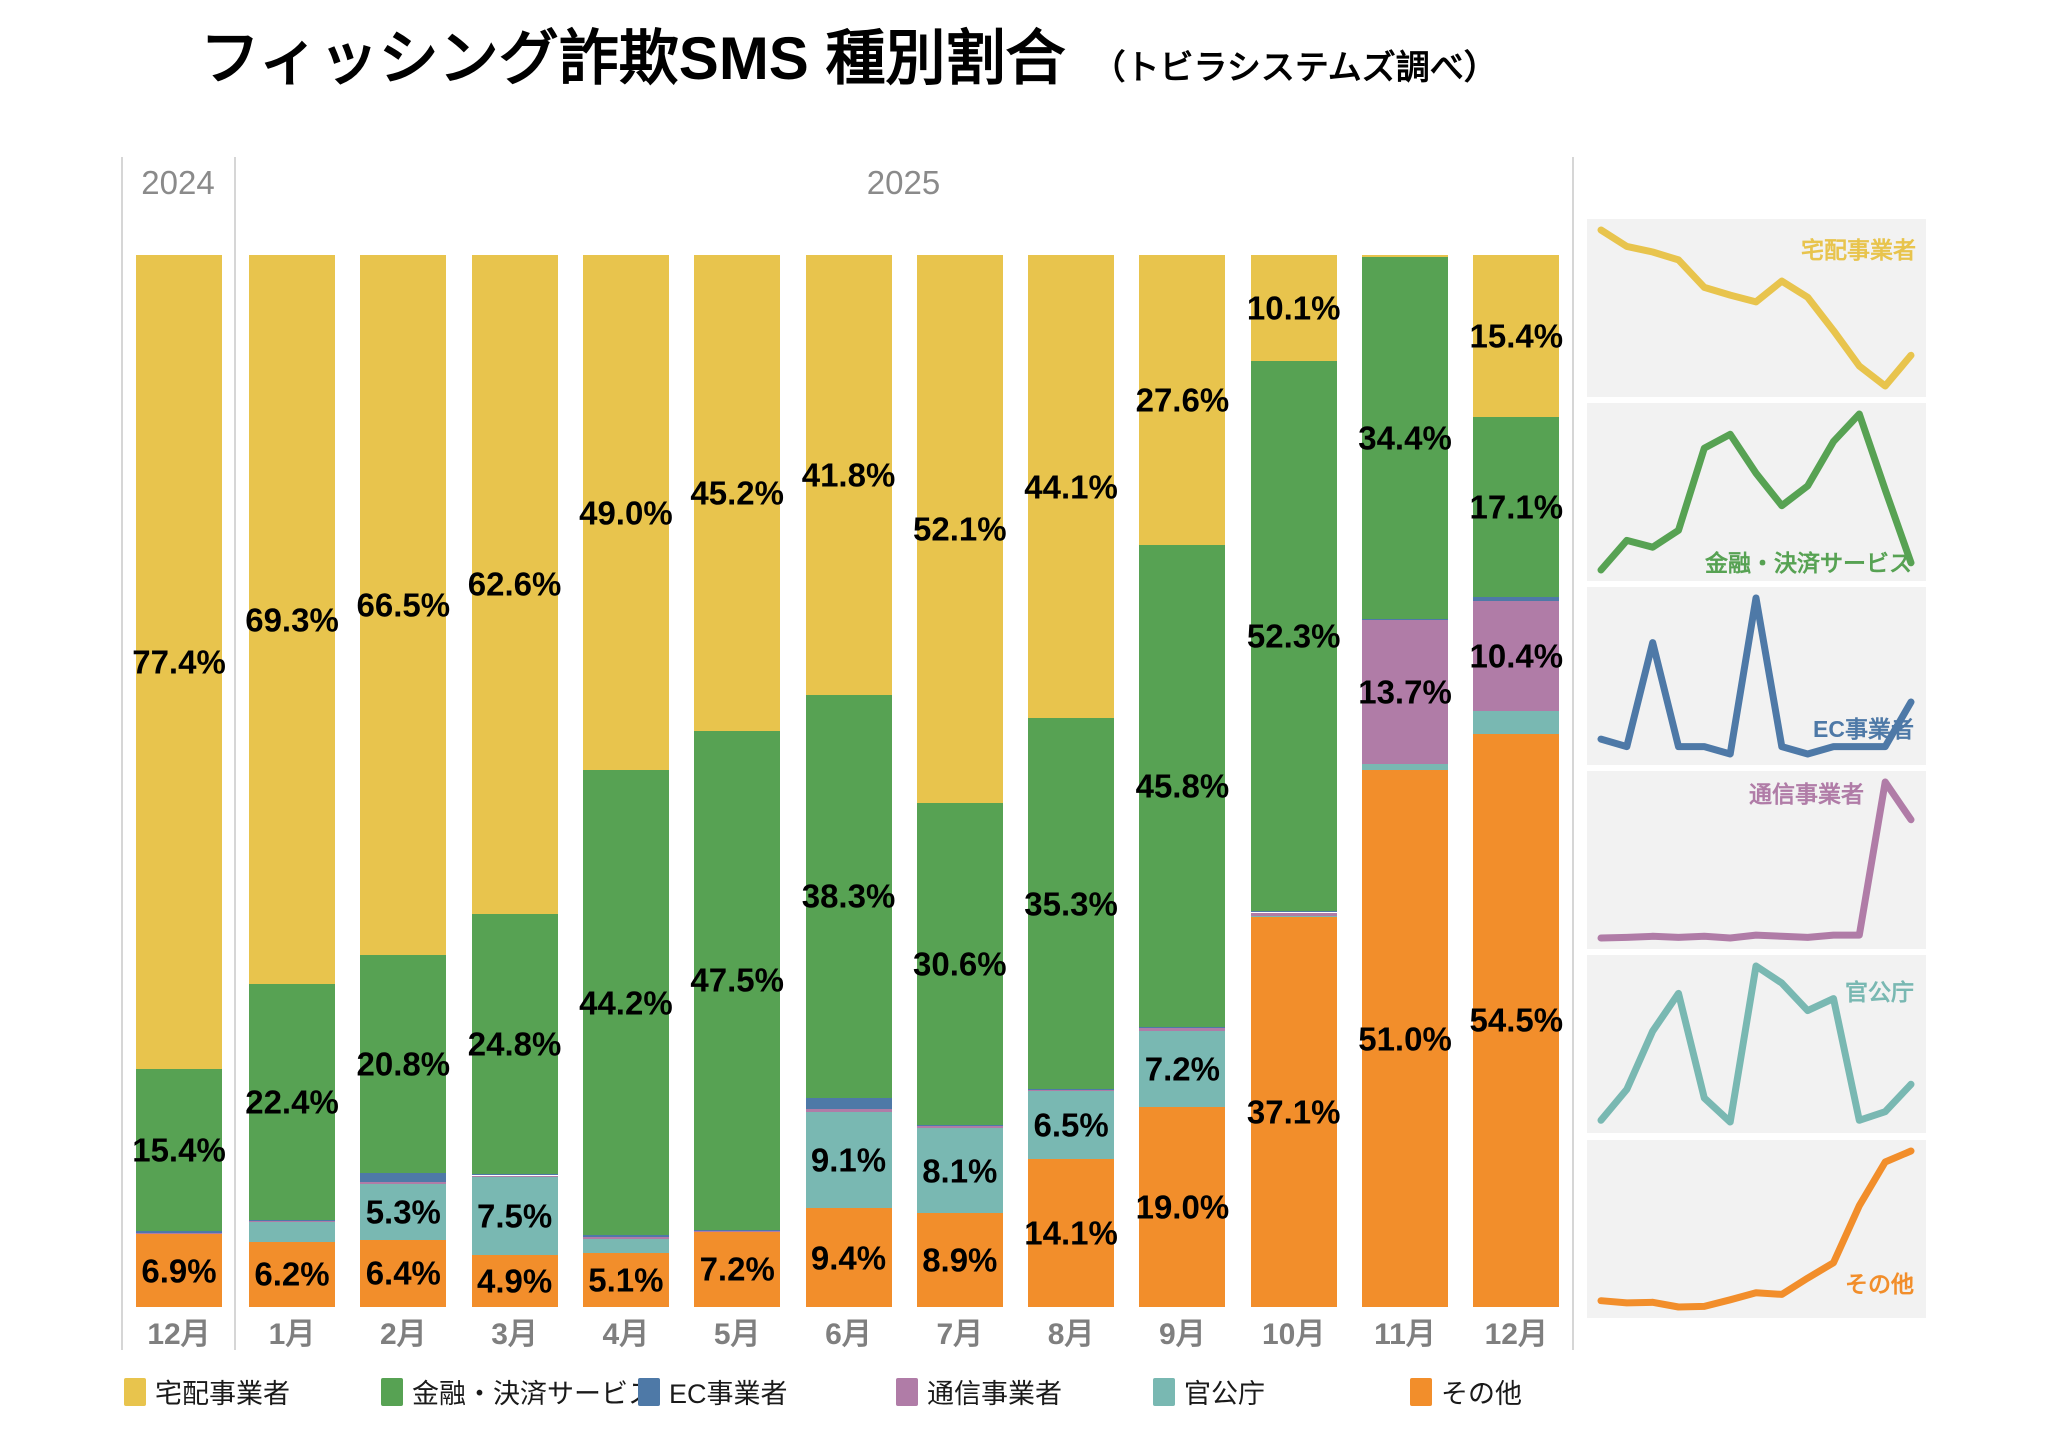 Image resolution: width=2060 pixels, height=1455 pixels. I want to click on sparkline-series-label: 通信事業者, so click(1806, 794).